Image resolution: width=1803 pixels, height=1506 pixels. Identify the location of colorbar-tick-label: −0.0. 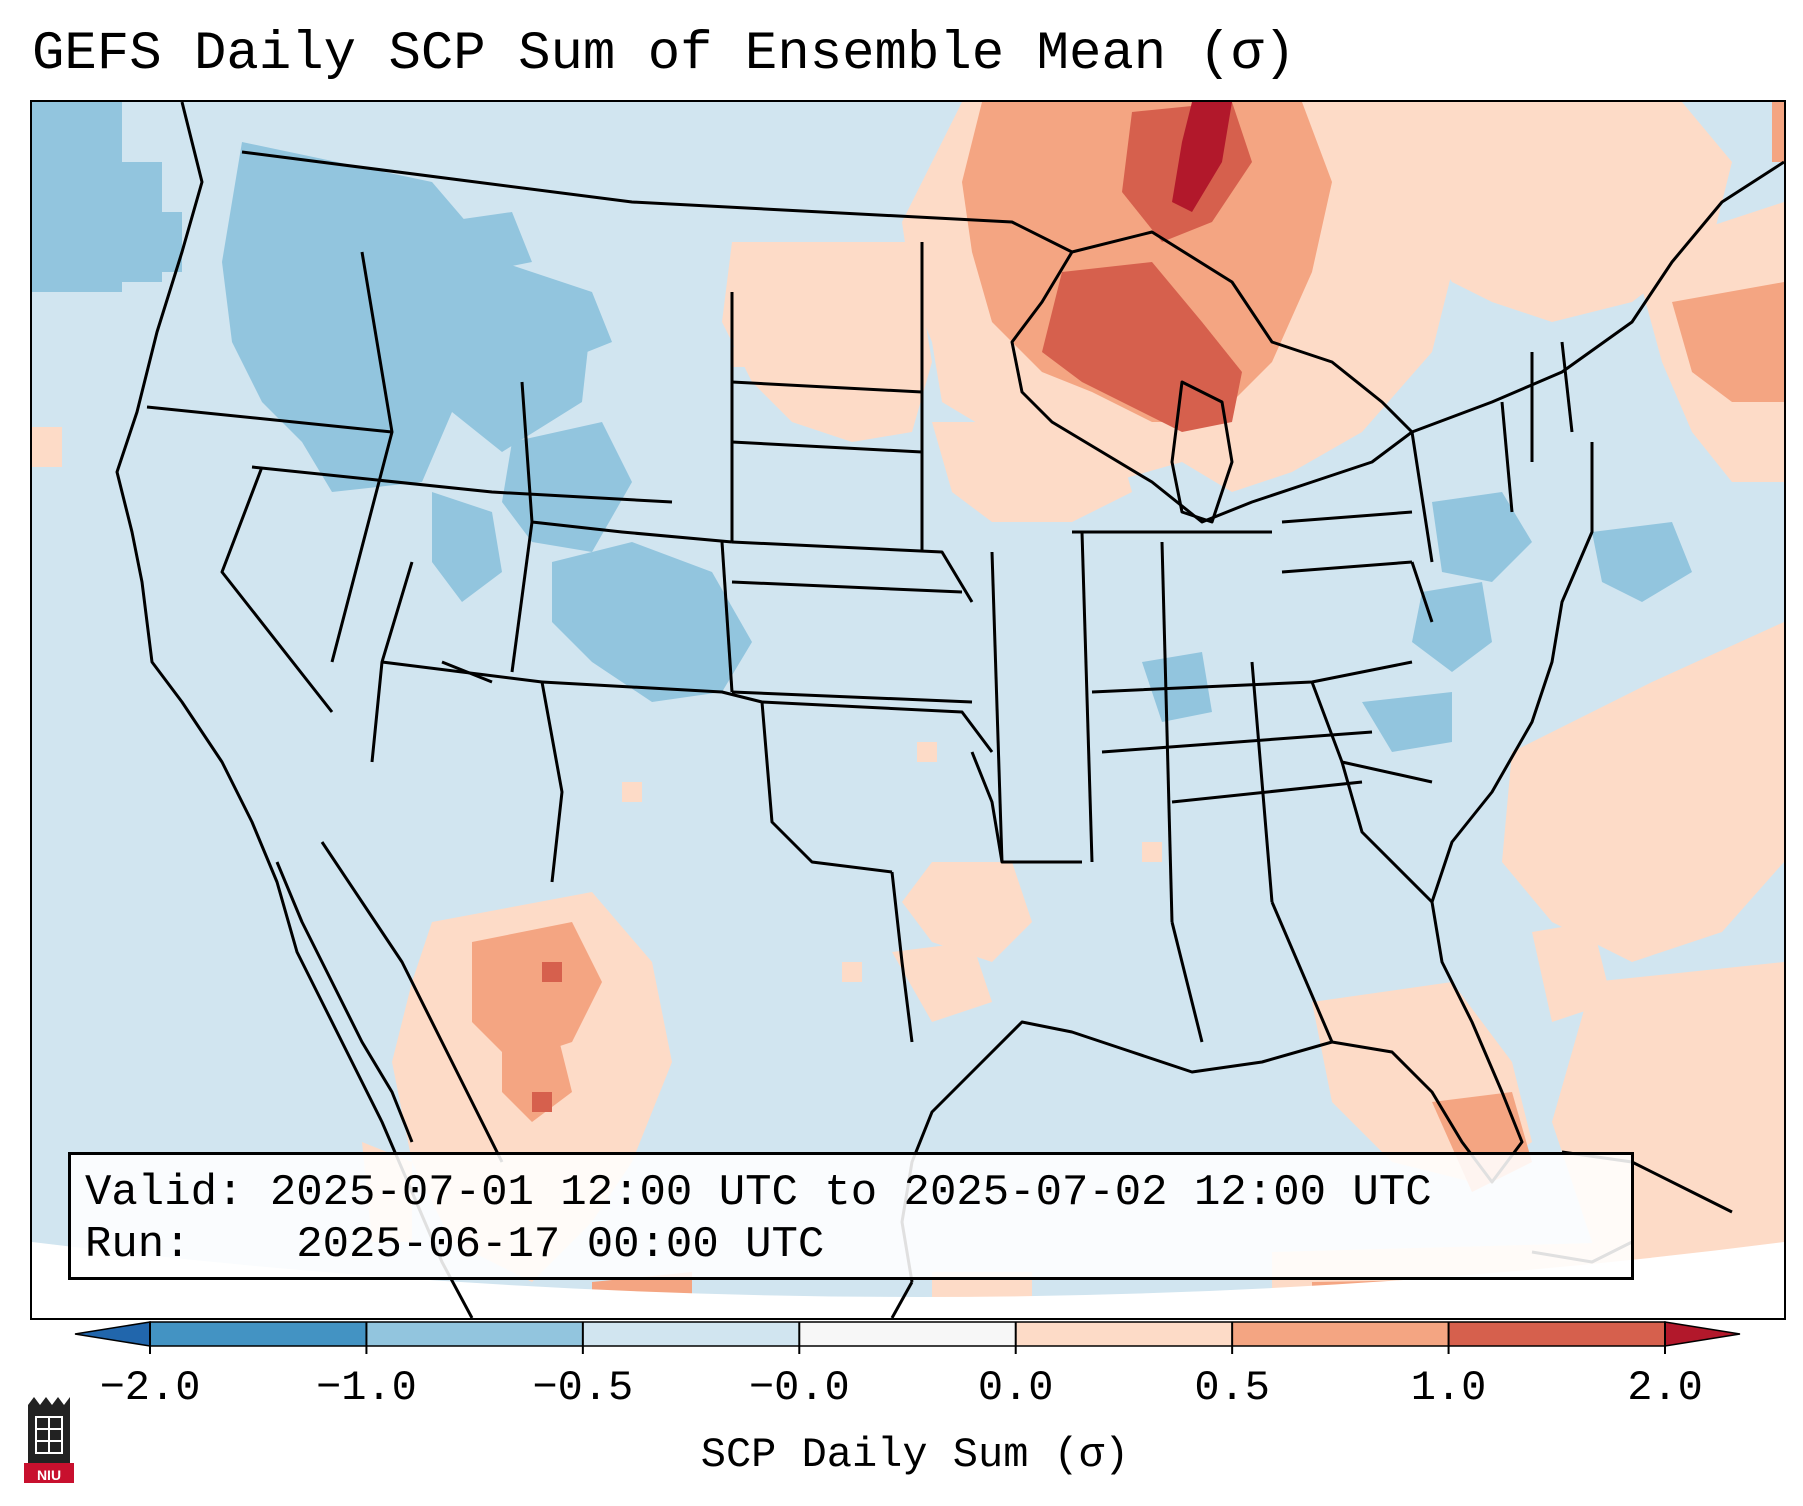
(799, 1388).